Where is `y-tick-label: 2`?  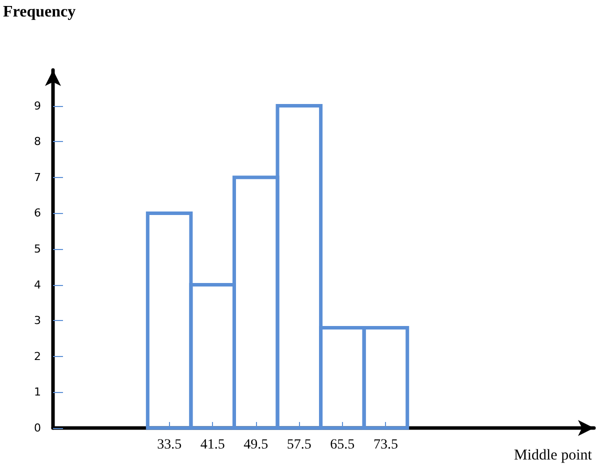
y-tick-label: 2 is located at coordinates (37, 356).